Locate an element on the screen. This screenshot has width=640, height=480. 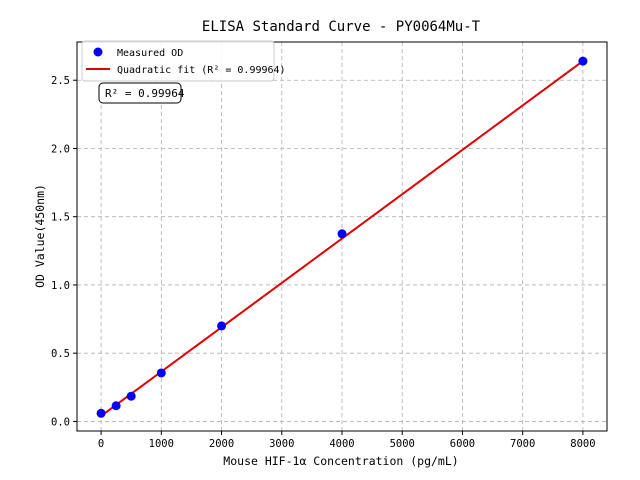
r-squared-annotation: R² = 0.99964 is located at coordinates (141, 93).